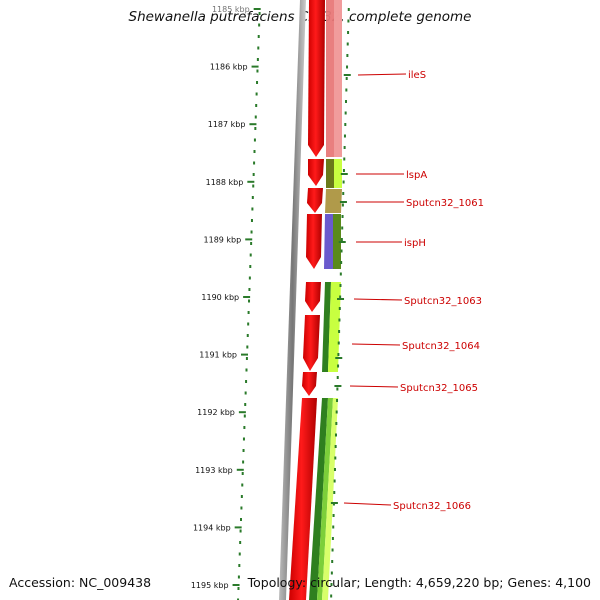 Image resolution: width=600 pixels, height=600 pixels. What do you see at coordinates (292, 300) in the screenshot?
I see `genome-backbone` at bounding box center [292, 300].